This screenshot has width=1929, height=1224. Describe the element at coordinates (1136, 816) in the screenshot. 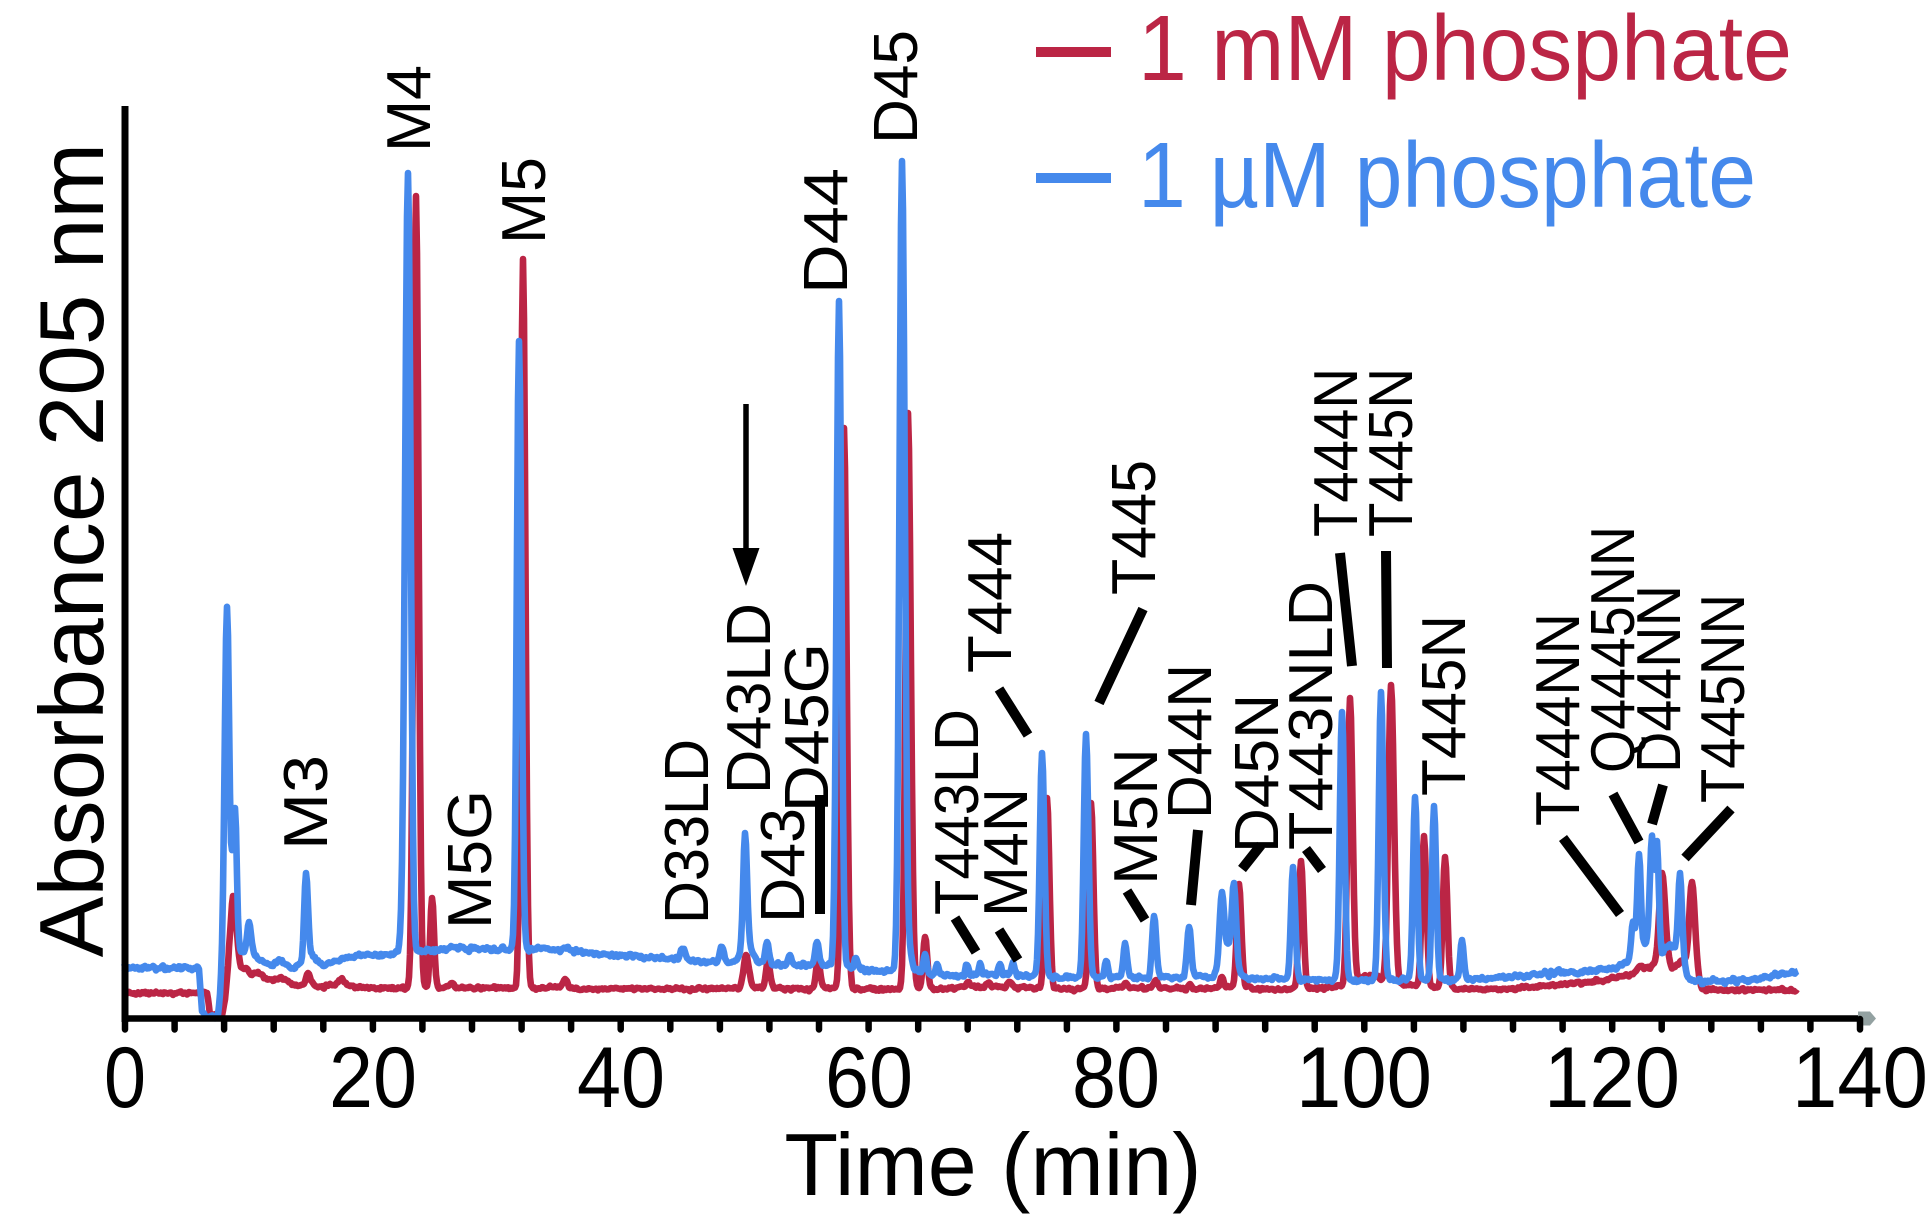

I see `svg-text: M5N` at that location.